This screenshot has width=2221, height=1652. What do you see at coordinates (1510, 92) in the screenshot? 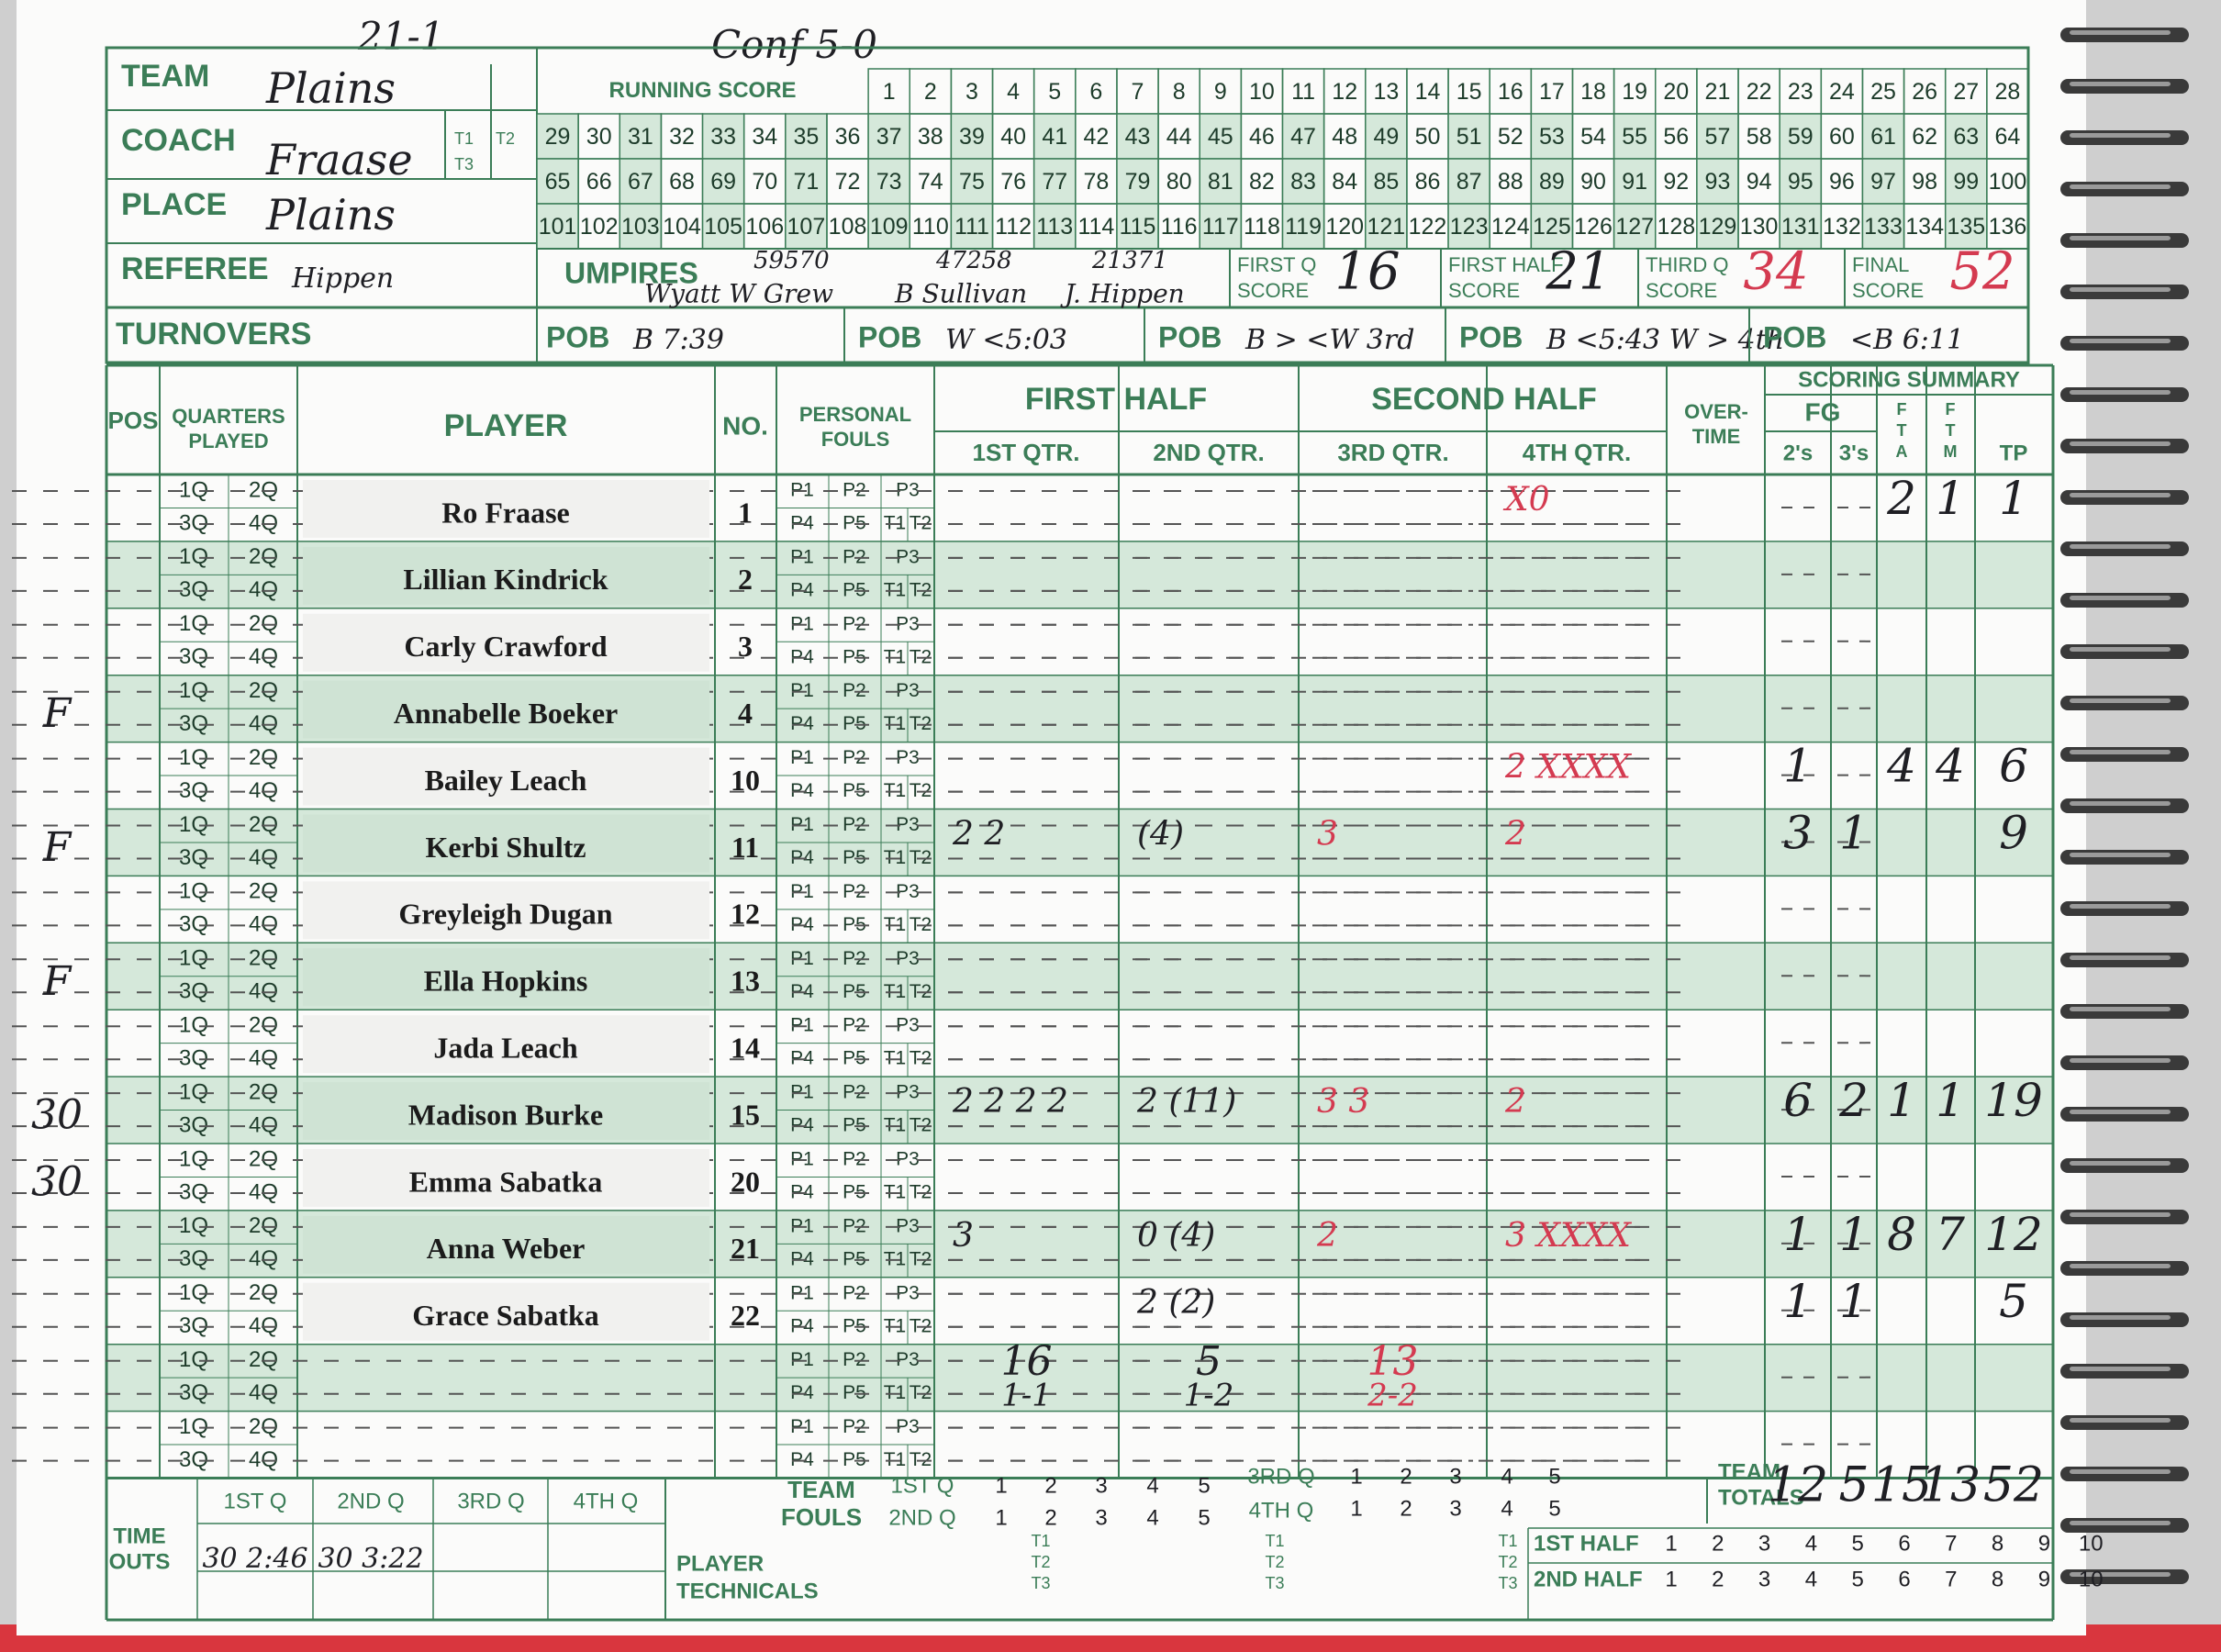
I see `running-number: 16` at bounding box center [1510, 92].